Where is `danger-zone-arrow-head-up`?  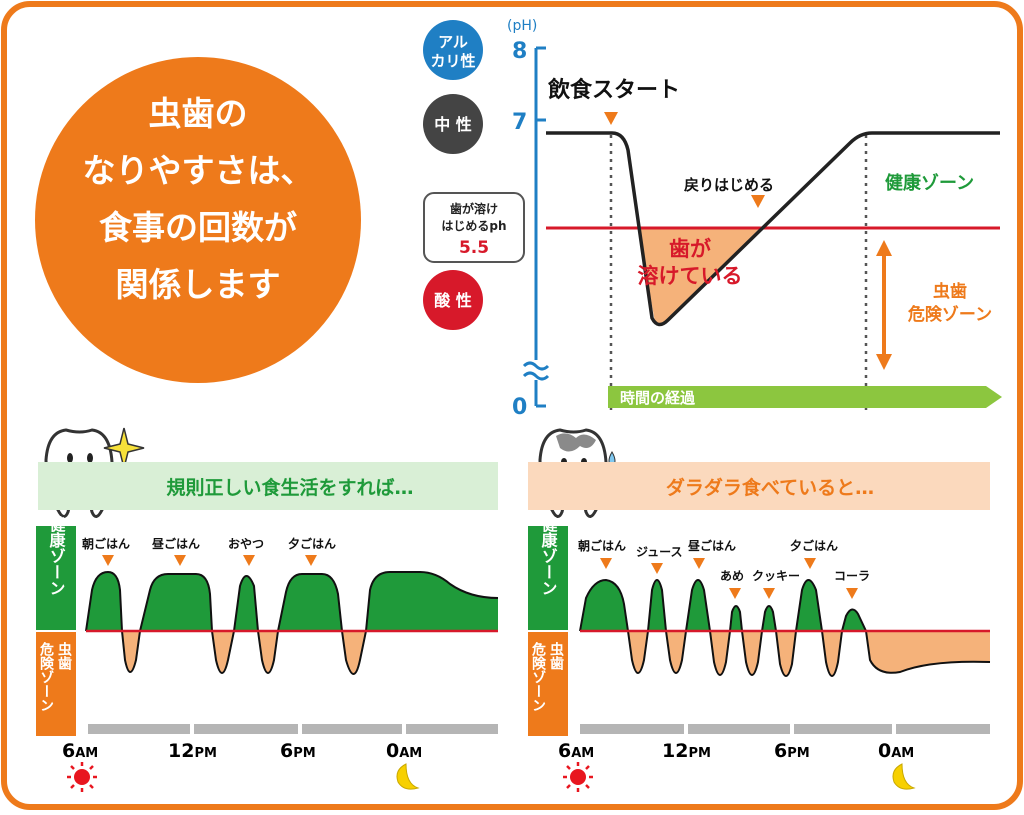 danger-zone-arrow-head-up is located at coordinates (884, 248).